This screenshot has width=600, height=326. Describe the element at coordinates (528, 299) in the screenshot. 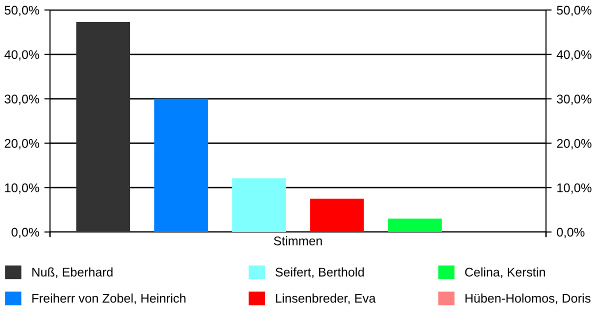

I see `legend-label: Hüben-Holomos, Doris` at that location.